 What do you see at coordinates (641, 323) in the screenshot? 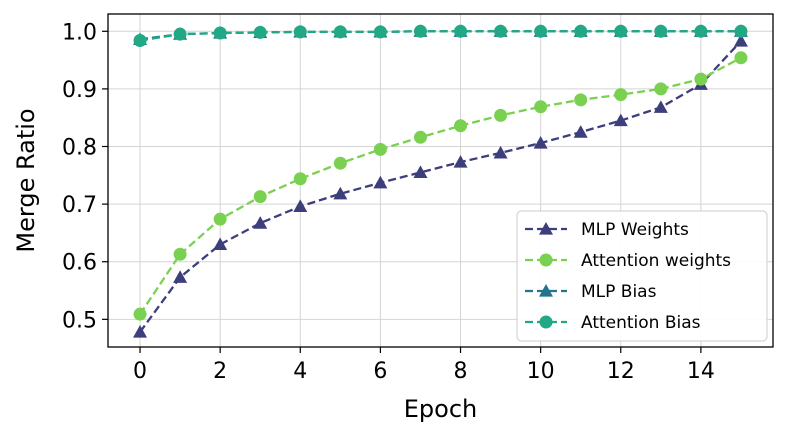
I see `legend-label: Attention Bias` at bounding box center [641, 323].